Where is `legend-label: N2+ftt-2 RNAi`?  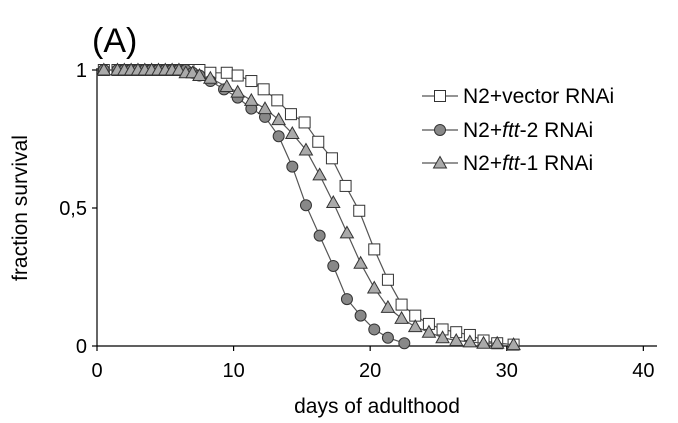
legend-label: N2+ftt-2 RNAi is located at coordinates (528, 130).